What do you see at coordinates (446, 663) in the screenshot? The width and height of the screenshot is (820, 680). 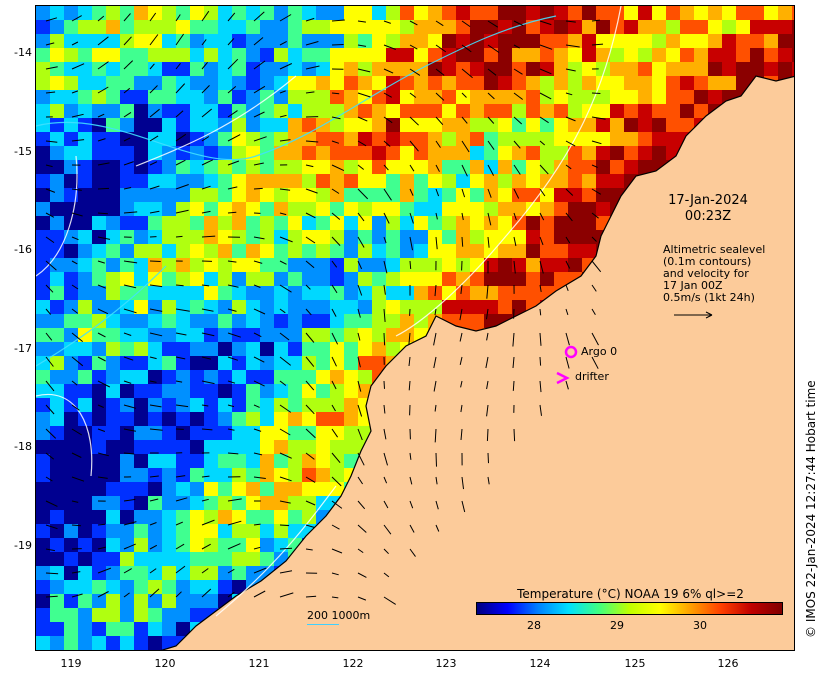 I see `lon-label-123: 123` at bounding box center [446, 663].